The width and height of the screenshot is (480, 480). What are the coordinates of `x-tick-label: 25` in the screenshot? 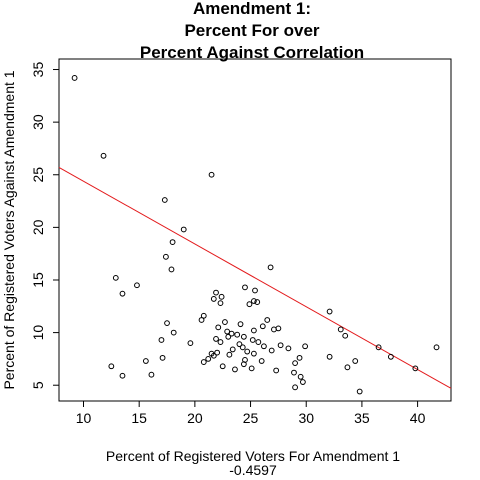 It's located at (251, 418).